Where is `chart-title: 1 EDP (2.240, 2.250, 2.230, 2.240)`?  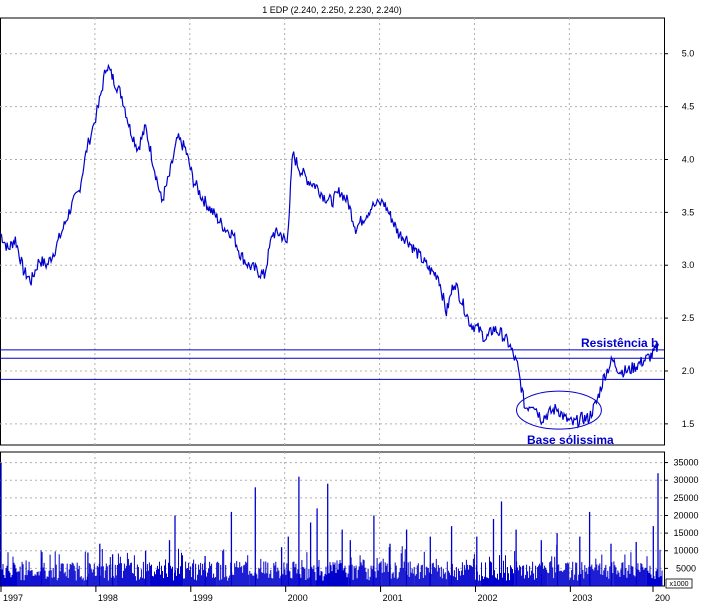 chart-title: 1 EDP (2.240, 2.250, 2.230, 2.240) is located at coordinates (331, 10).